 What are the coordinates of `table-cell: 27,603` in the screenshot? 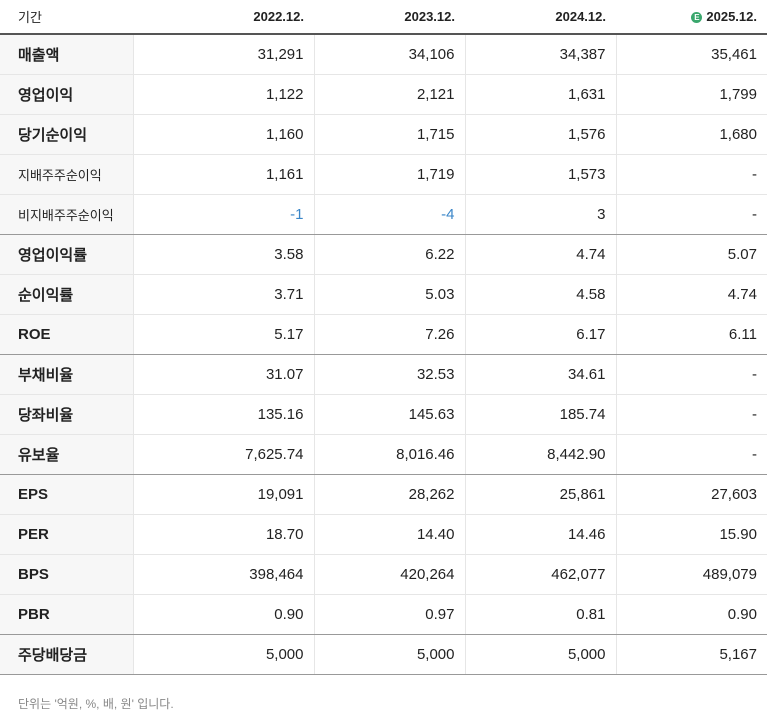 It's located at (691, 494).